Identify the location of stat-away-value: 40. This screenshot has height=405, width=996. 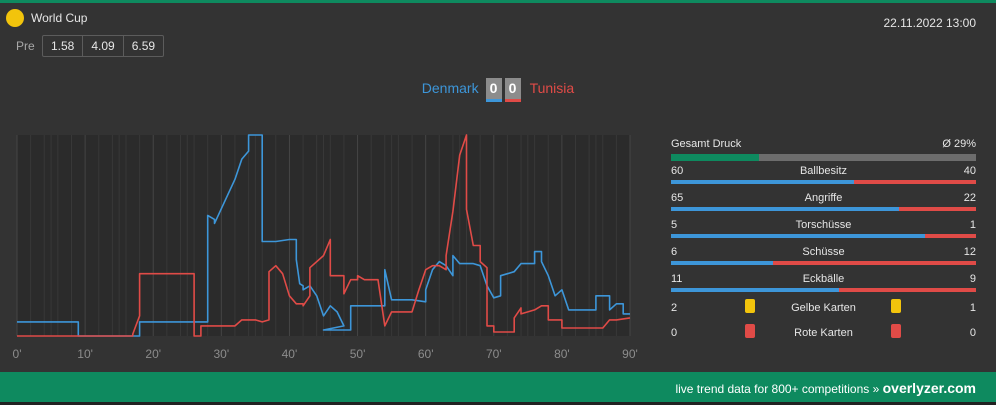
(969, 171).